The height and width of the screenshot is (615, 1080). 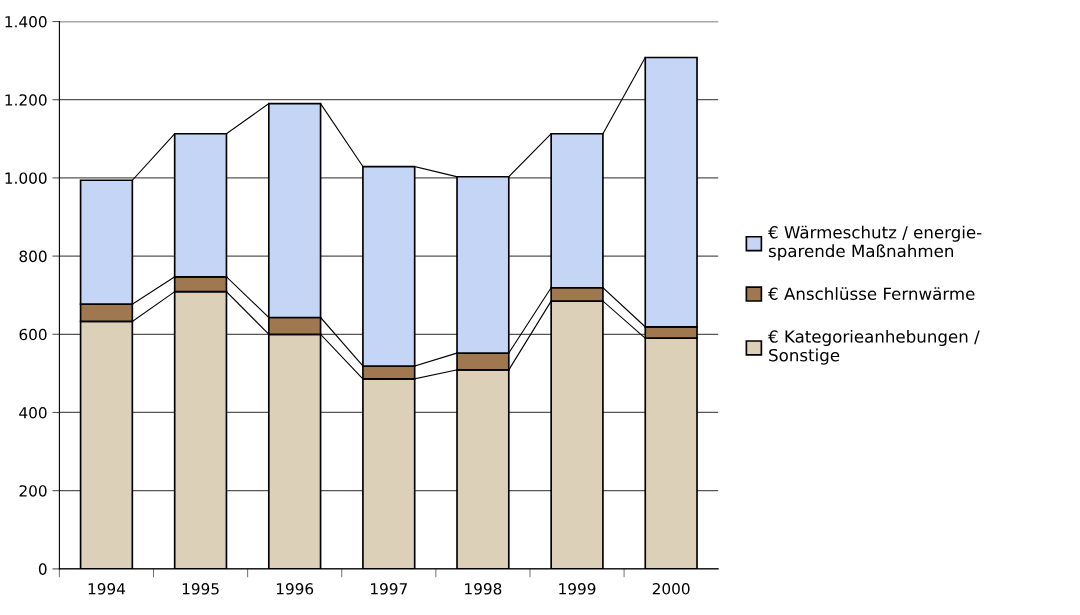 What do you see at coordinates (871, 294) in the screenshot?
I see `legend-label: € Anschlüsse Fernwärme` at bounding box center [871, 294].